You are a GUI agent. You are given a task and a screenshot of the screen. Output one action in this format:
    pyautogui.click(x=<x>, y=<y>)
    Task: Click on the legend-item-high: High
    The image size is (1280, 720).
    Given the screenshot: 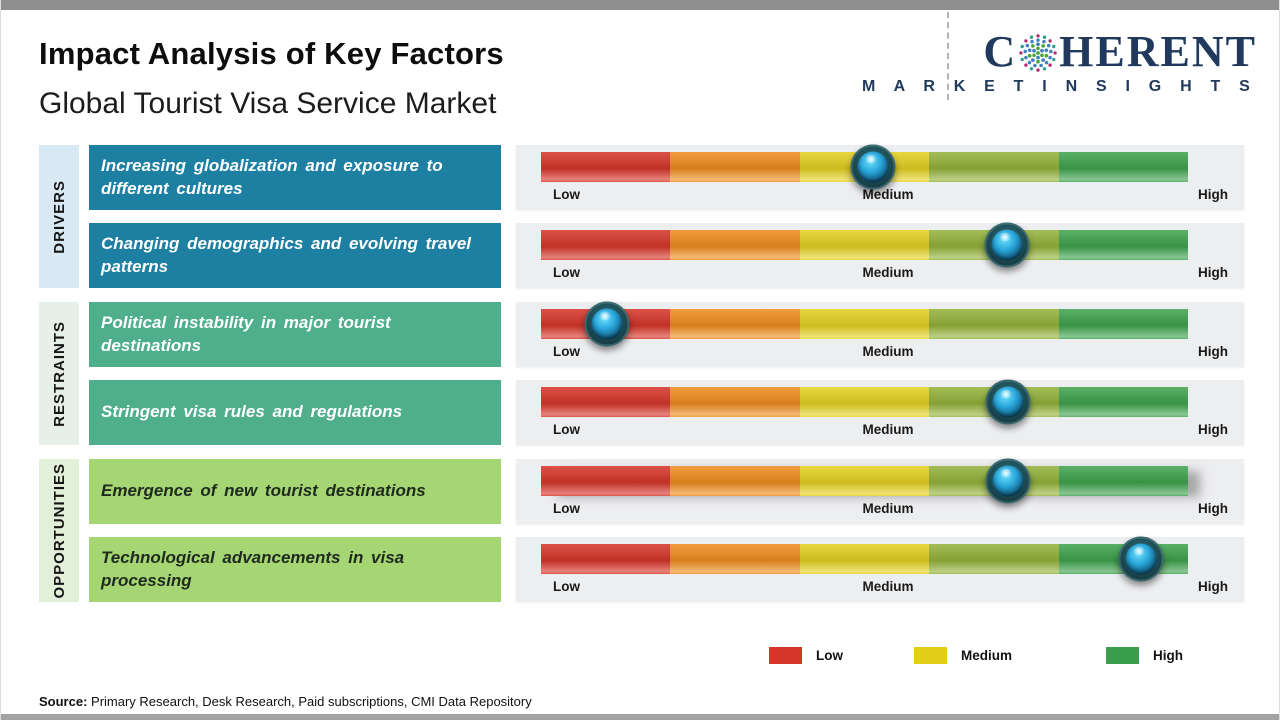 What is the action you would take?
    pyautogui.click(x=1144, y=655)
    